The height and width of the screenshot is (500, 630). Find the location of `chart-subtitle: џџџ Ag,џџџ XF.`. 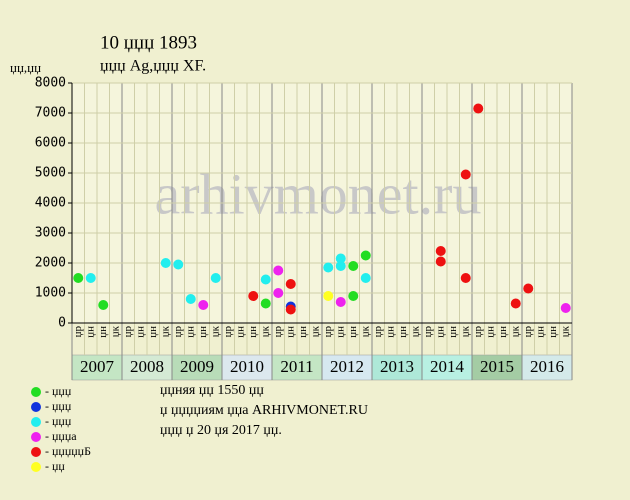

chart-subtitle: џџџ Ag,џџџ XF. is located at coordinates (153, 66).